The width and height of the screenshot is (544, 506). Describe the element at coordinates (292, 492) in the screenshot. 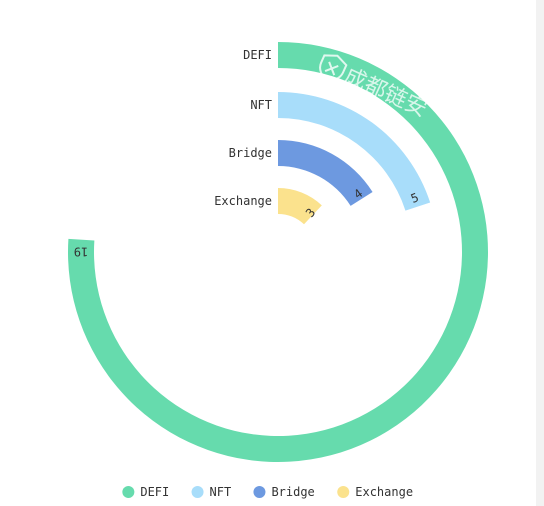

I see `legend-label-bridge: Bridge` at that location.